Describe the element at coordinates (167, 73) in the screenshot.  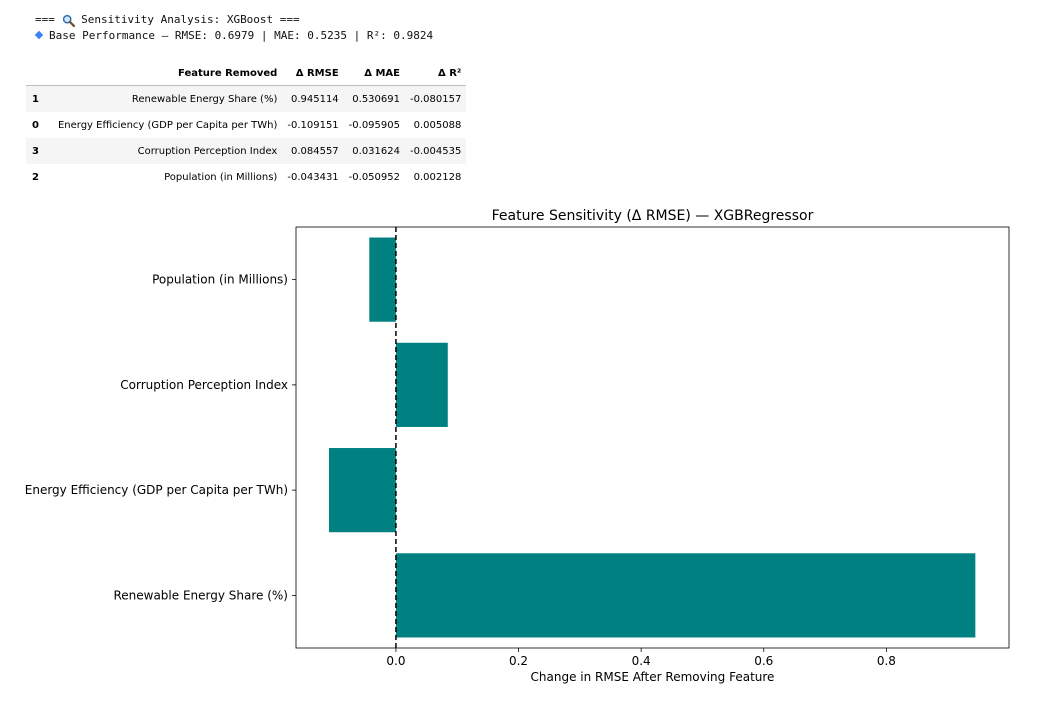
I see `column-header: Feature Removed` at that location.